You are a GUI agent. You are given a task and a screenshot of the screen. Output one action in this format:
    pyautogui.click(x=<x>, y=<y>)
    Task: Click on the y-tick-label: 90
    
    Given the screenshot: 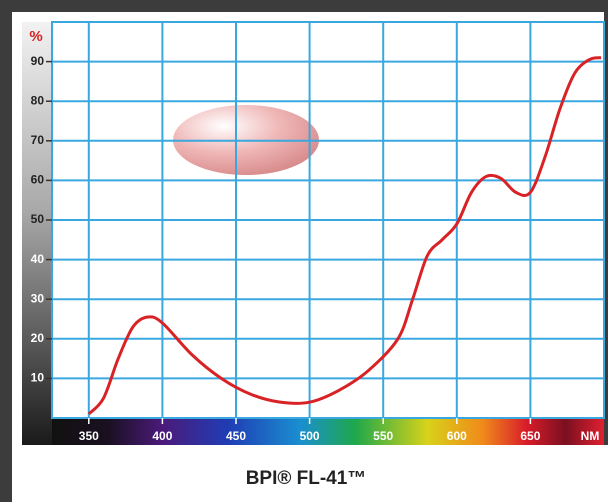 What is the action you would take?
    pyautogui.click(x=38, y=61)
    